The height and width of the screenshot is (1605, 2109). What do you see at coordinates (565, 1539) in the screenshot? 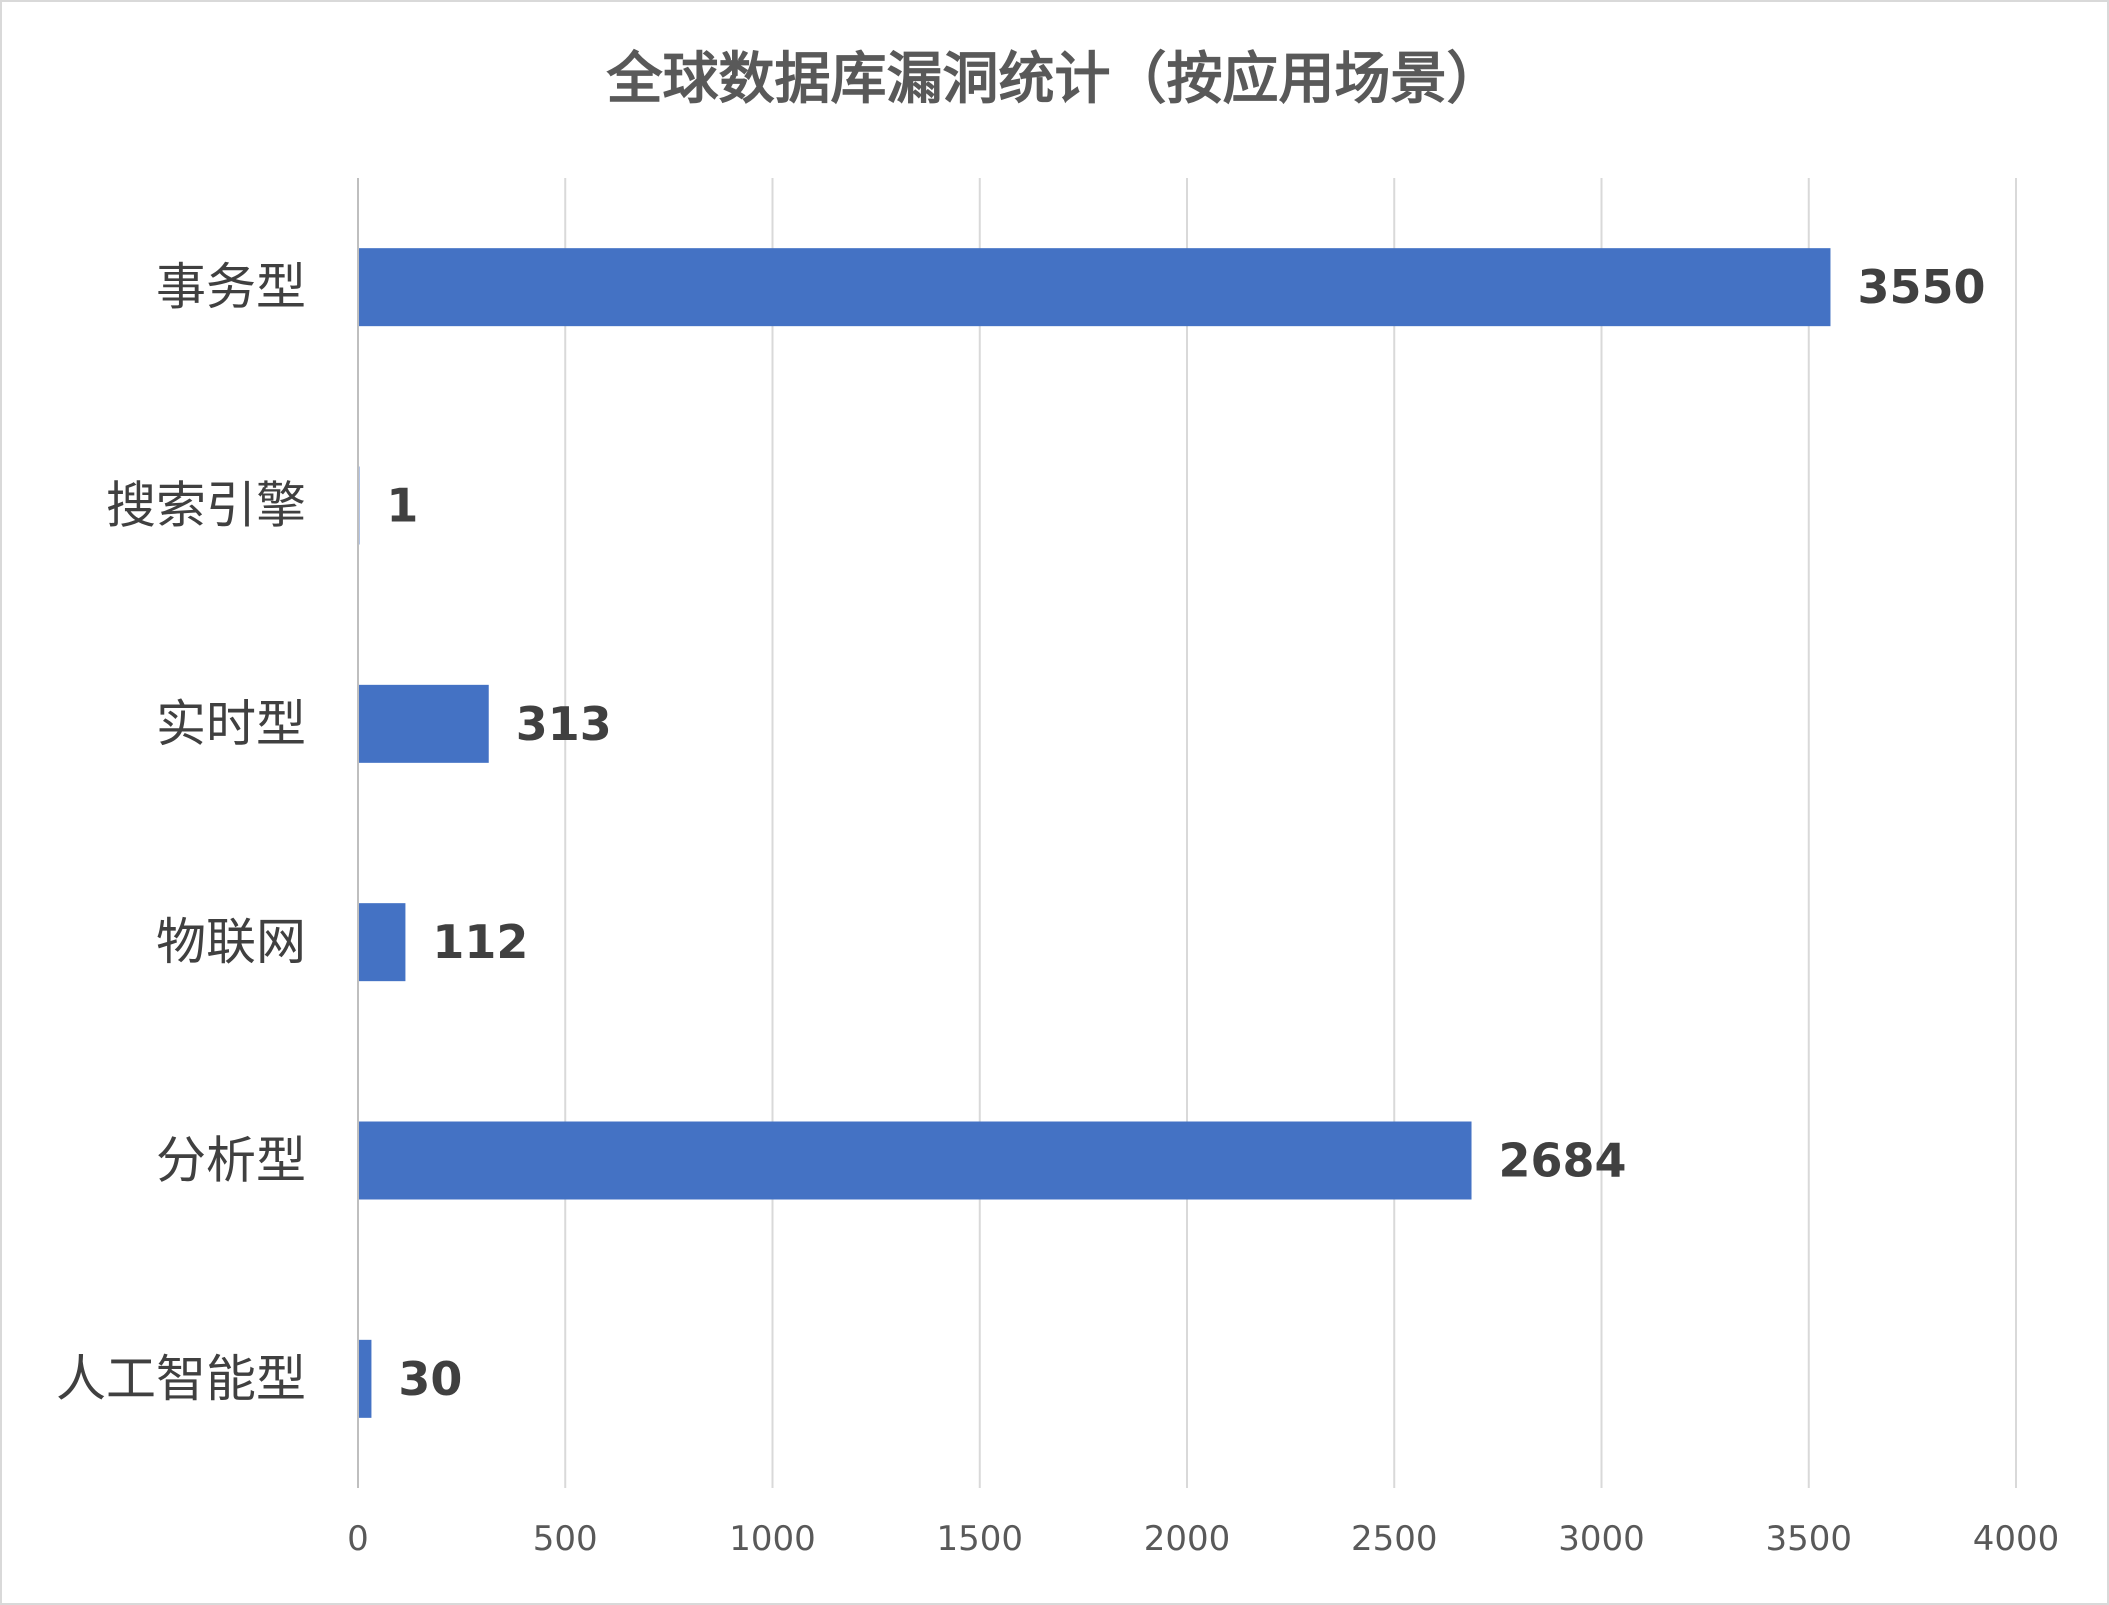
I see `x-tick-label-500: 500` at bounding box center [565, 1539].